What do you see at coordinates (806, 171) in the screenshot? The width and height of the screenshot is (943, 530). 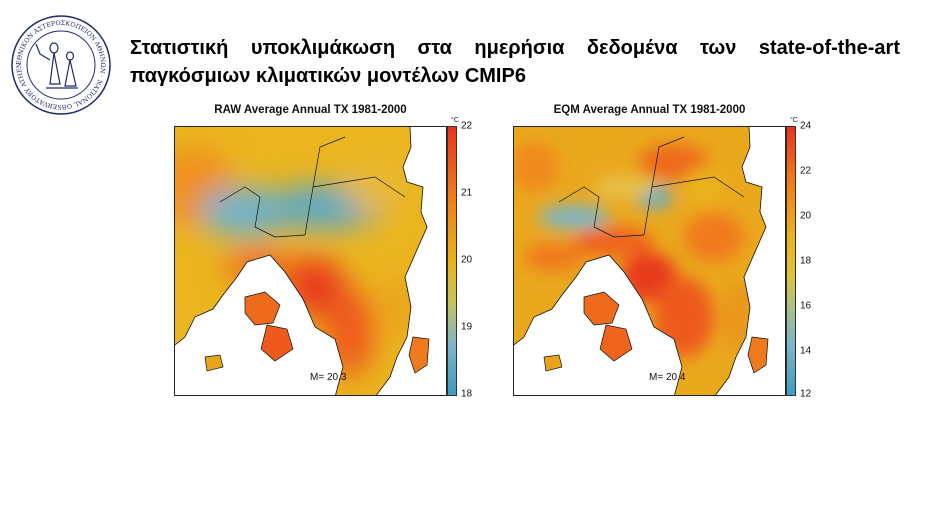 I see `eqm-tick-22: 22` at bounding box center [806, 171].